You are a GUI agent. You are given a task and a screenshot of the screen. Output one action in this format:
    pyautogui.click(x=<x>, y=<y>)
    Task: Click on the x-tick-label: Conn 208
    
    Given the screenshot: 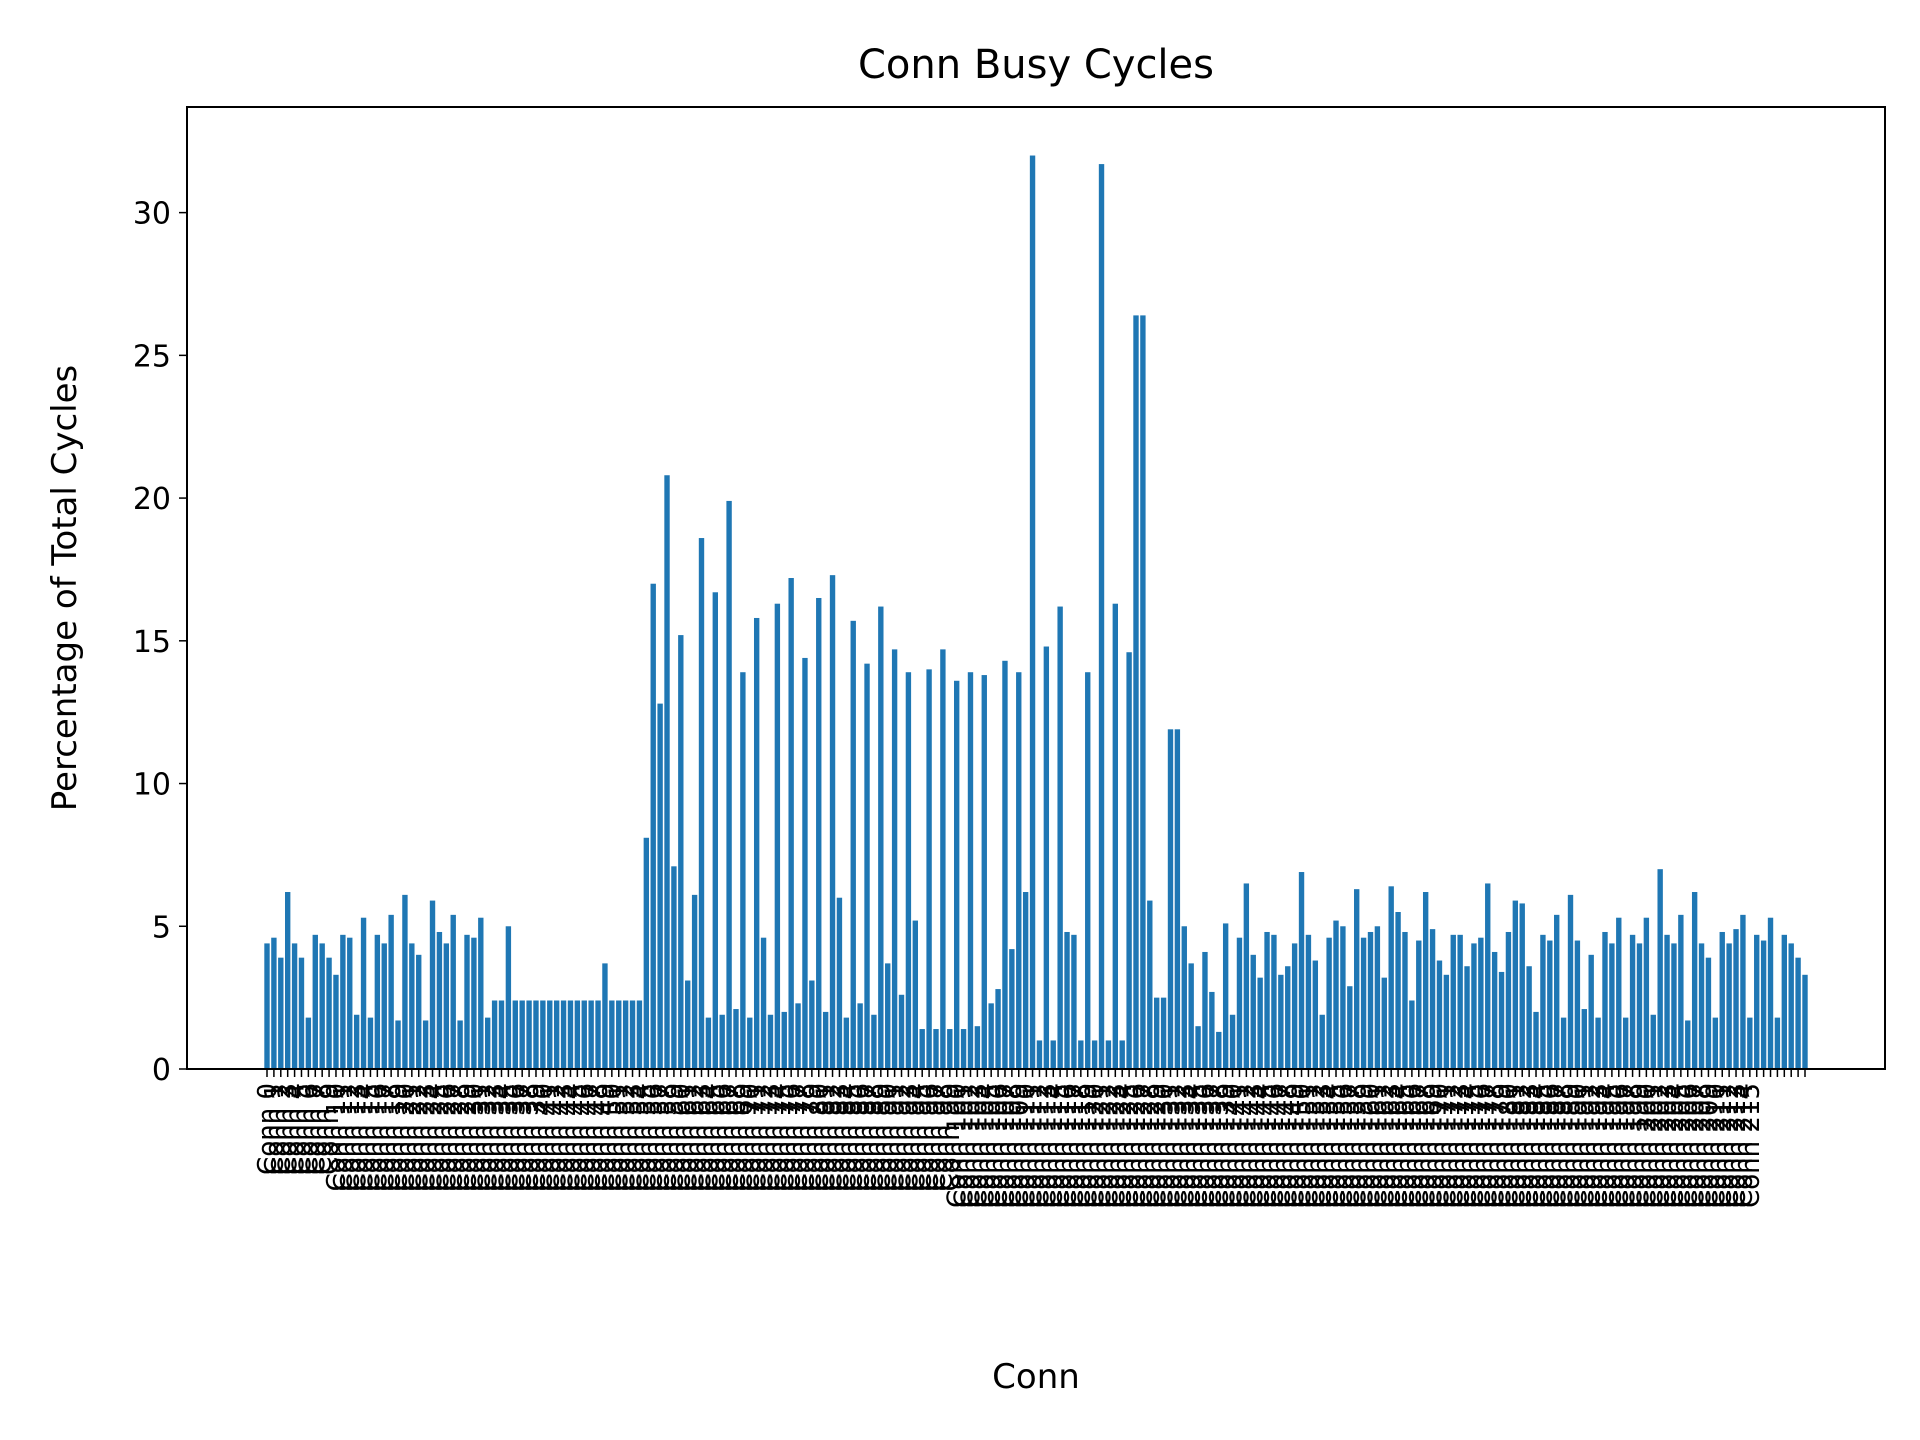 What is the action you would take?
    pyautogui.click(x=1703, y=1145)
    